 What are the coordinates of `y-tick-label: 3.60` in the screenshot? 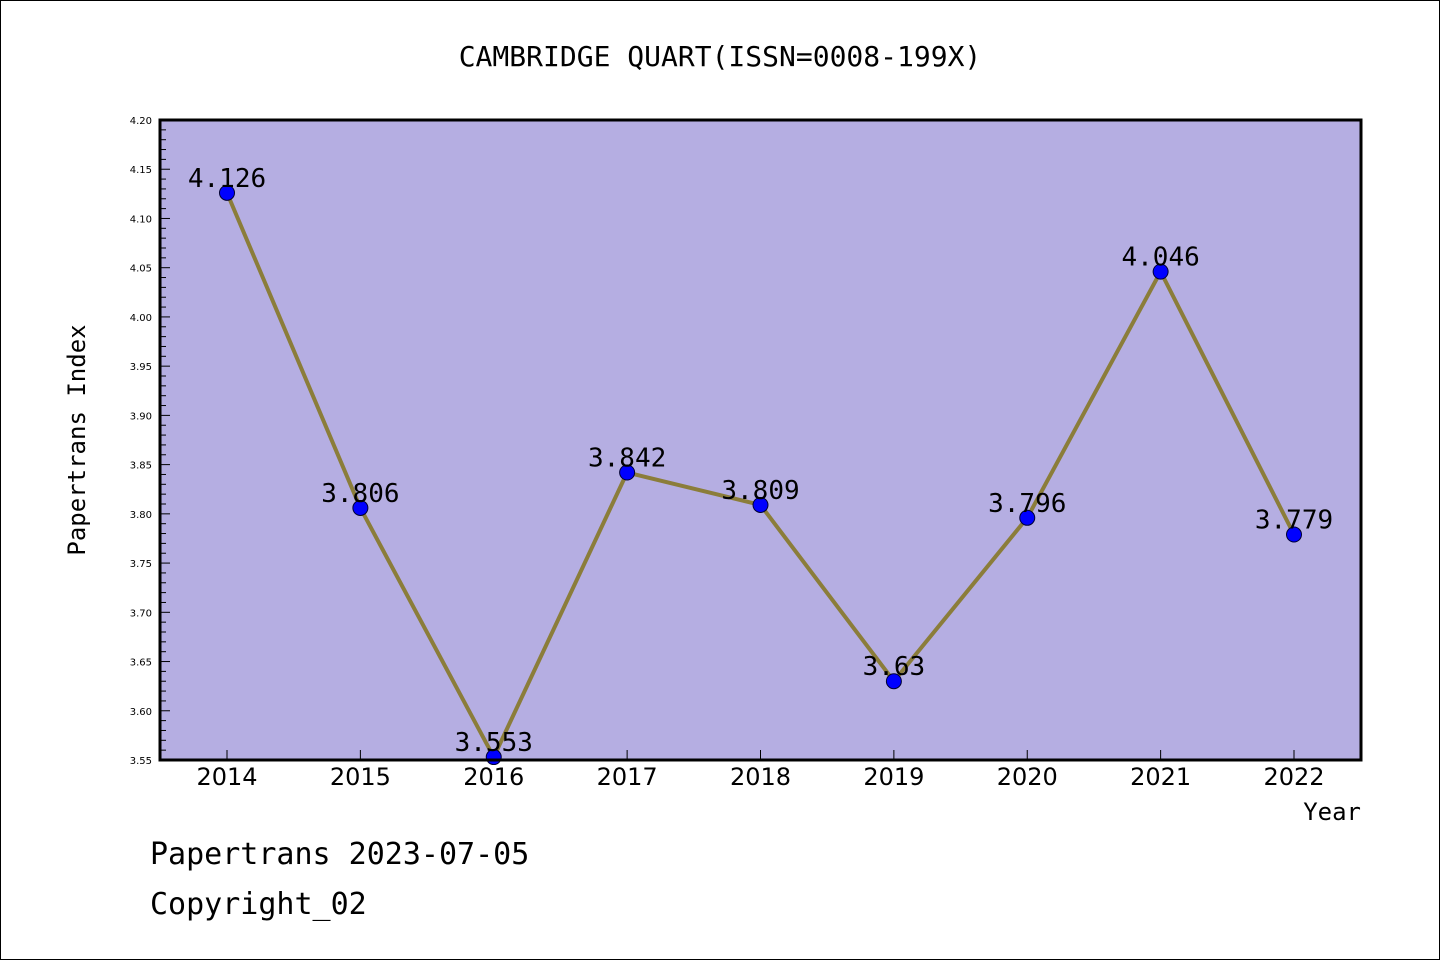 It's located at (141, 712).